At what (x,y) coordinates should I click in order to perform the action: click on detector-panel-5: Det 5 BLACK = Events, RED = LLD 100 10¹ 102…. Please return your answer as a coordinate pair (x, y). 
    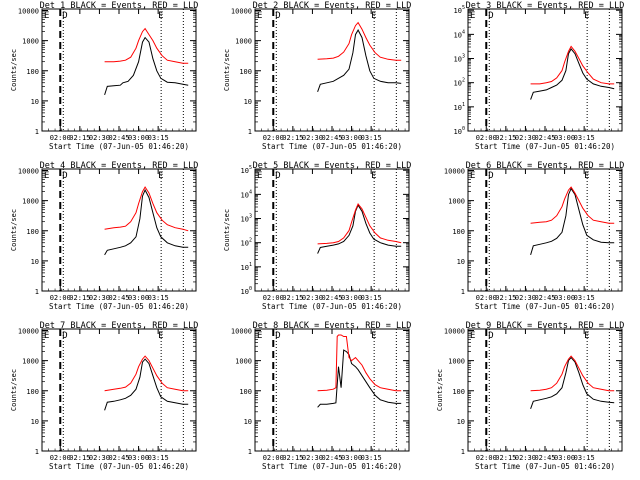
    Looking at the image, I should click on (317, 236).